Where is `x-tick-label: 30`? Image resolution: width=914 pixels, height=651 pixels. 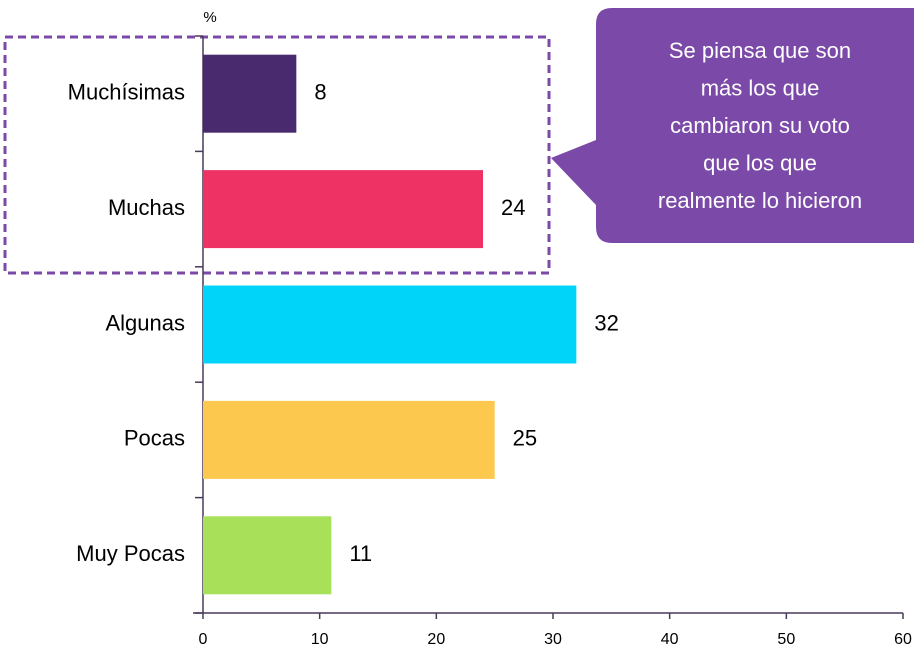
x-tick-label: 30 is located at coordinates (553, 639).